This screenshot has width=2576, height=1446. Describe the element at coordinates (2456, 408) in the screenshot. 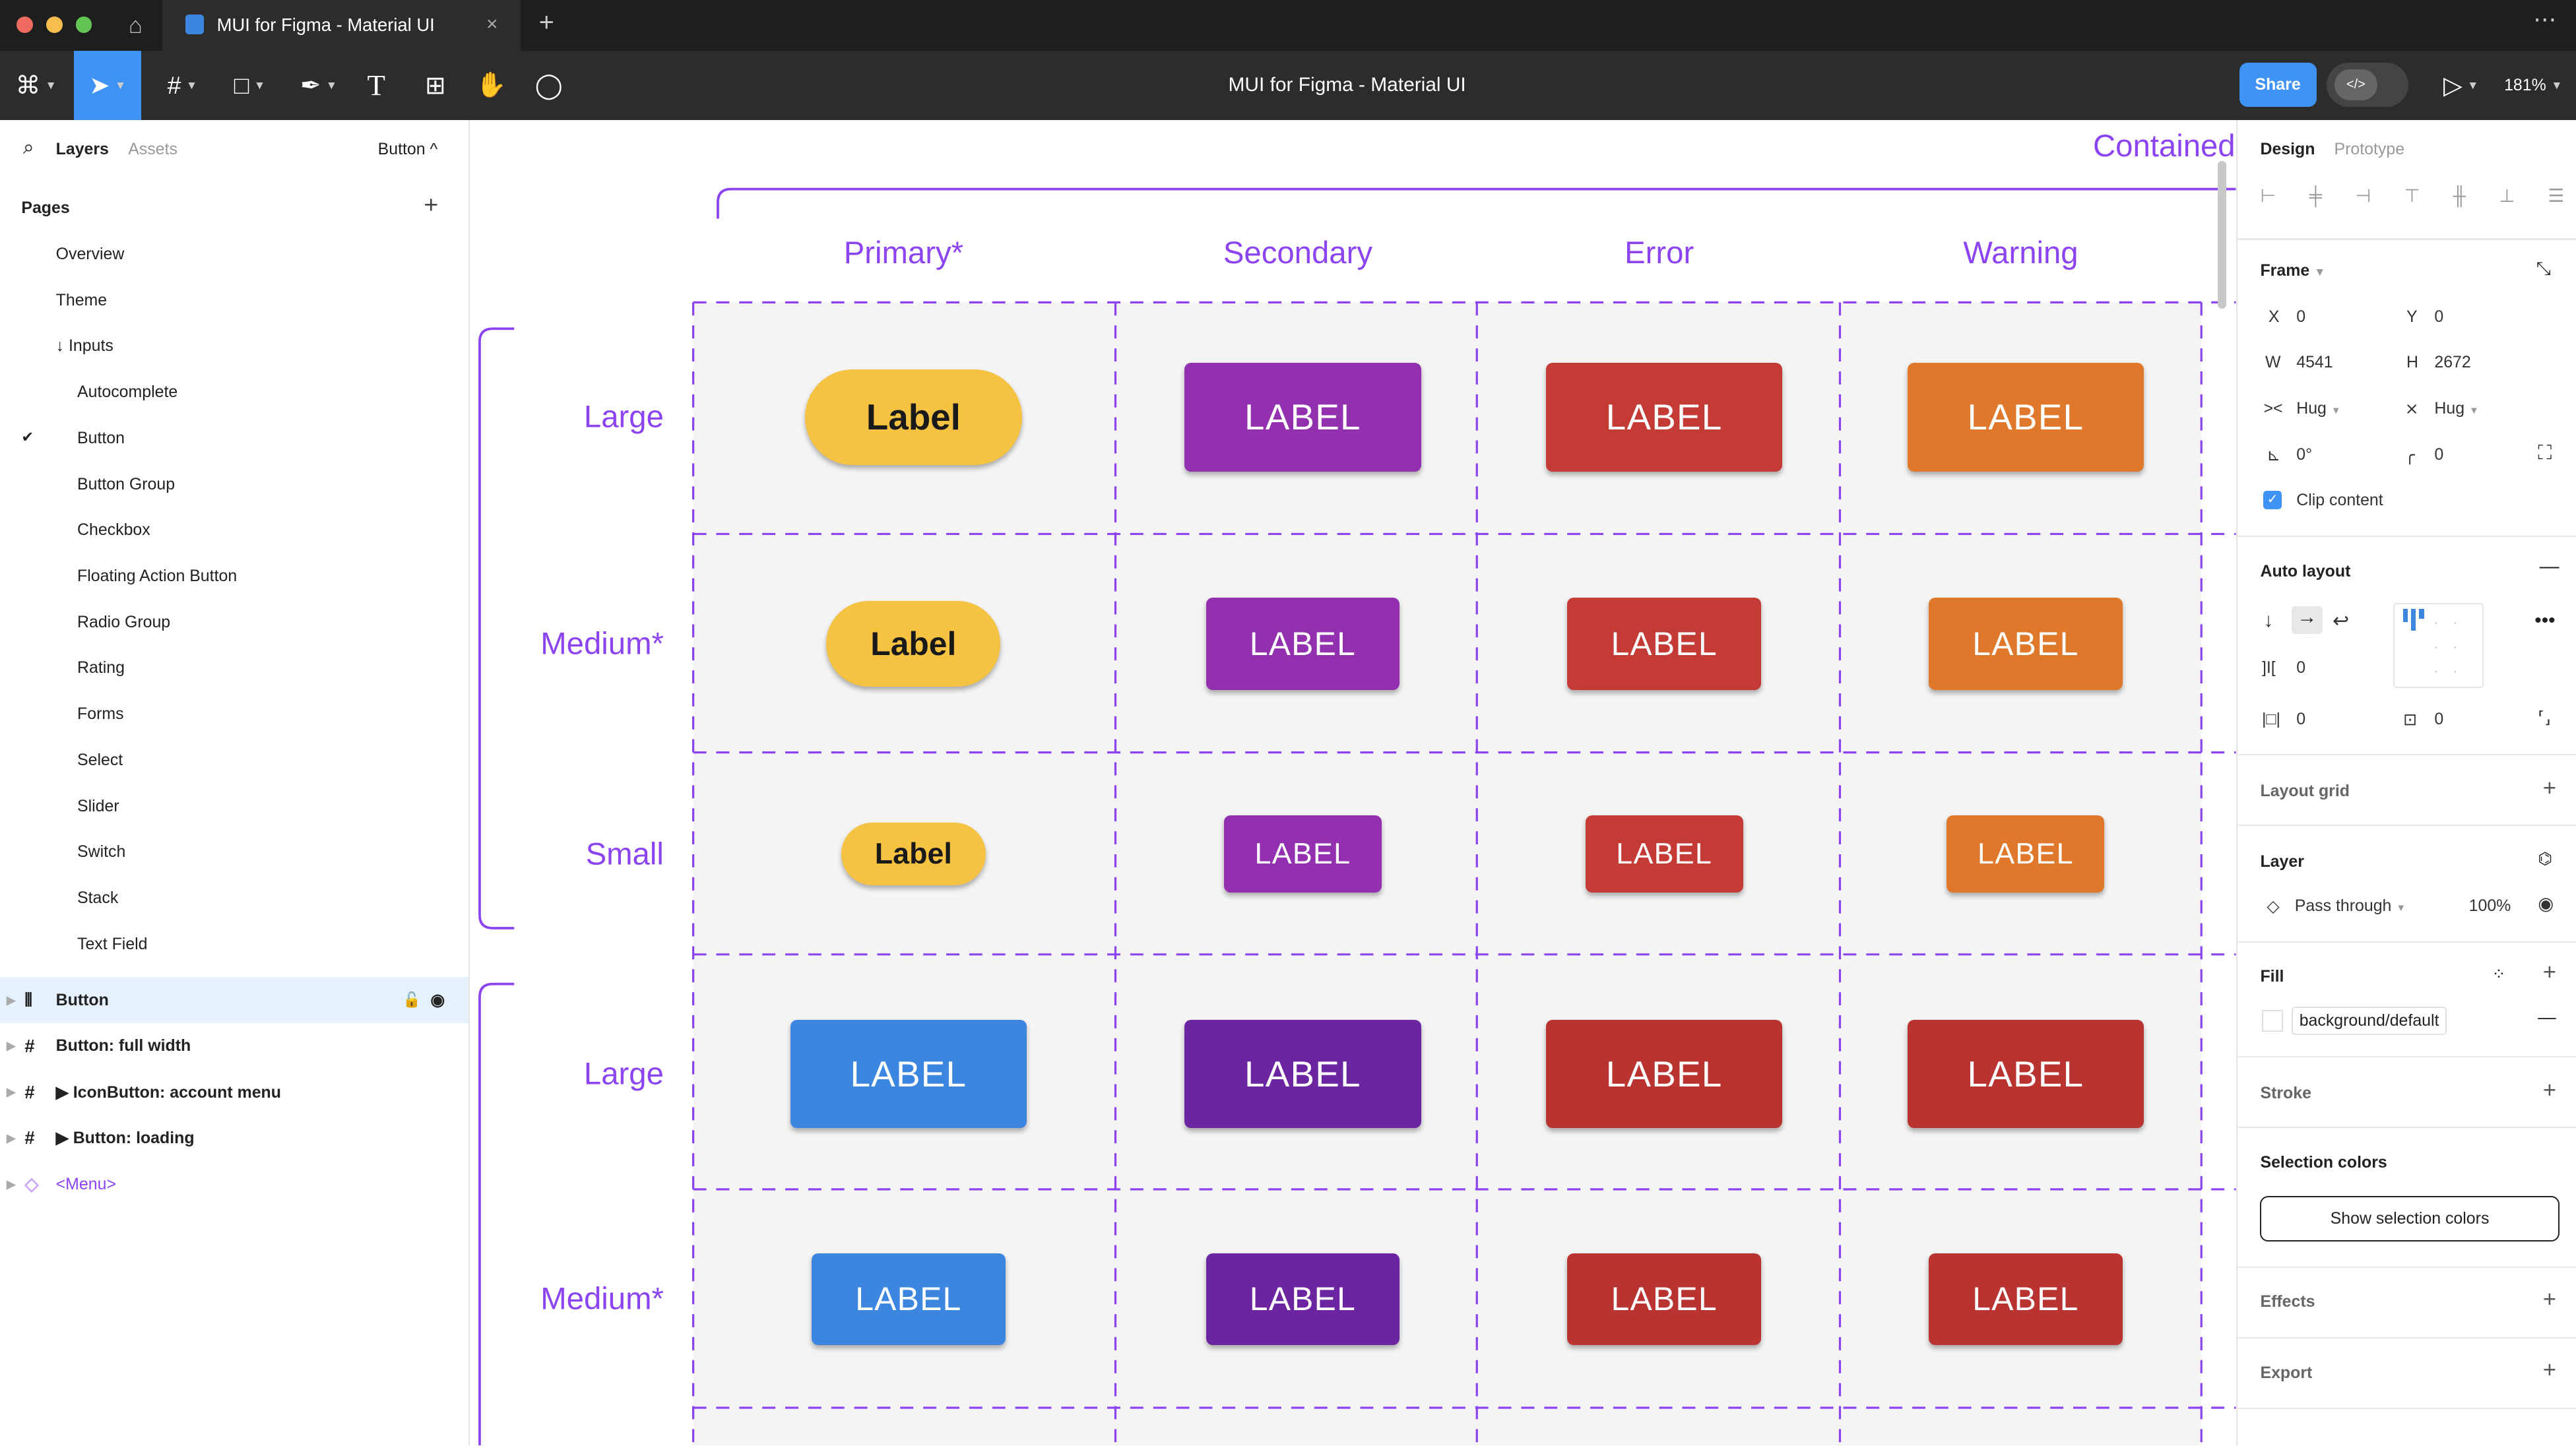

I see `height-mode-dropdown: Hug ▼` at that location.